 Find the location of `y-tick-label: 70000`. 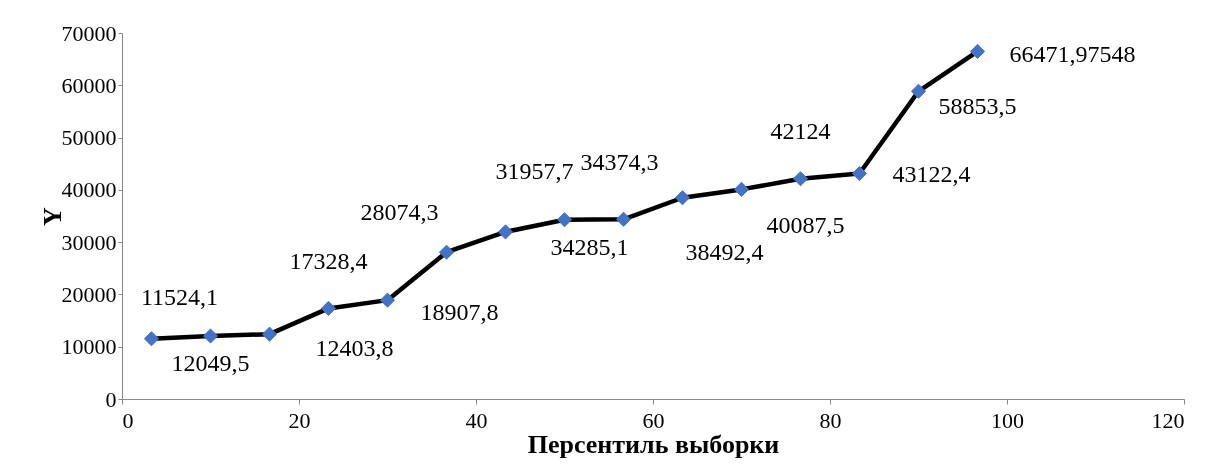

y-tick-label: 70000 is located at coordinates (89, 33).